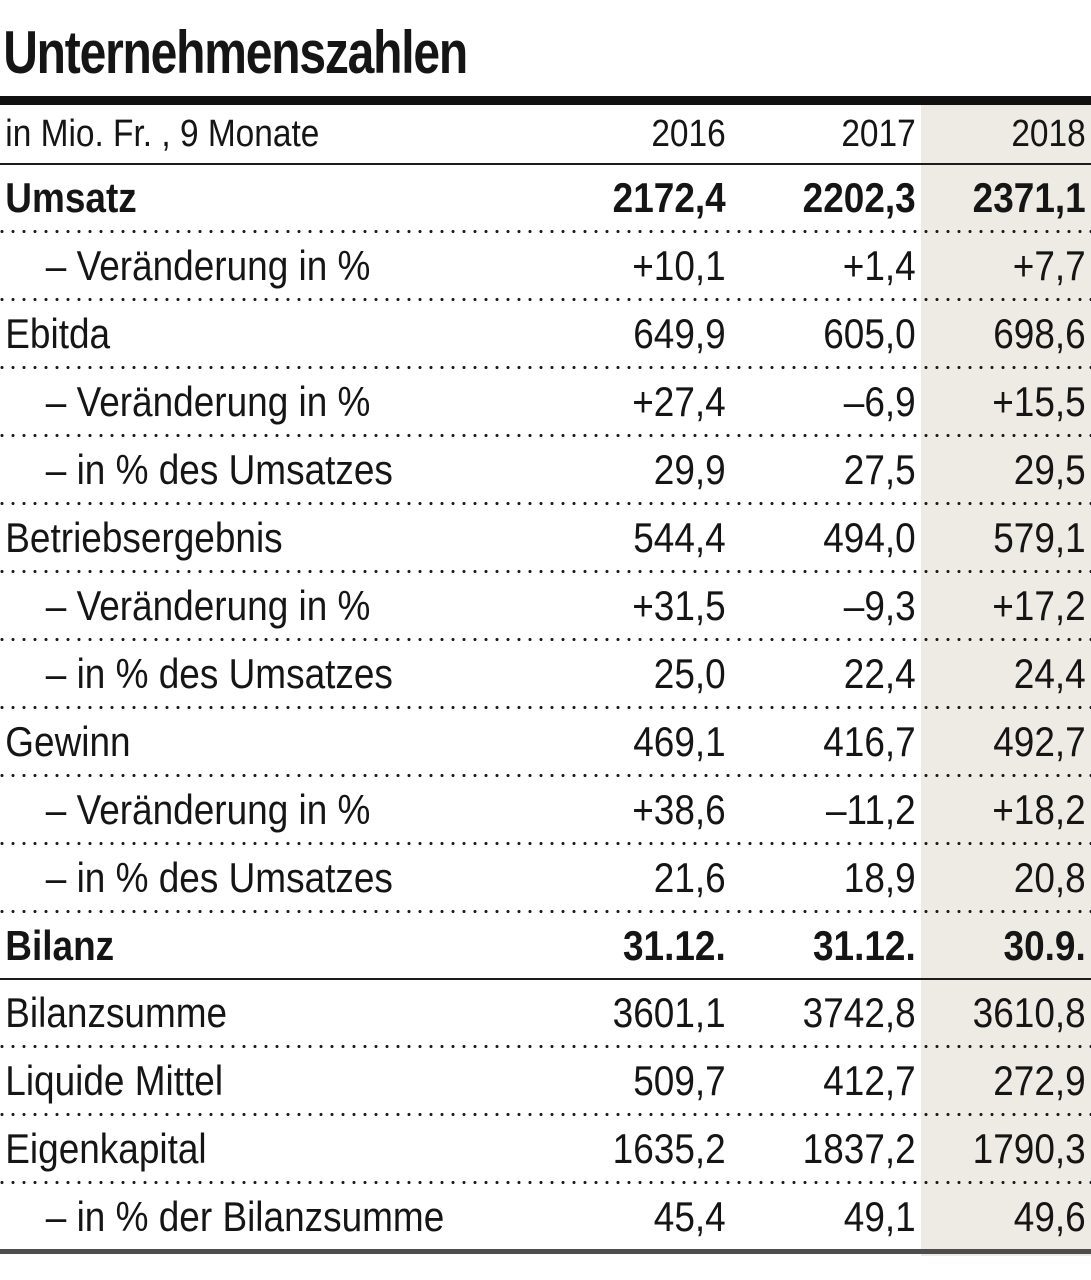 This screenshot has width=1091, height=1280. I want to click on cell-2017: 18,9, so click(879, 877).